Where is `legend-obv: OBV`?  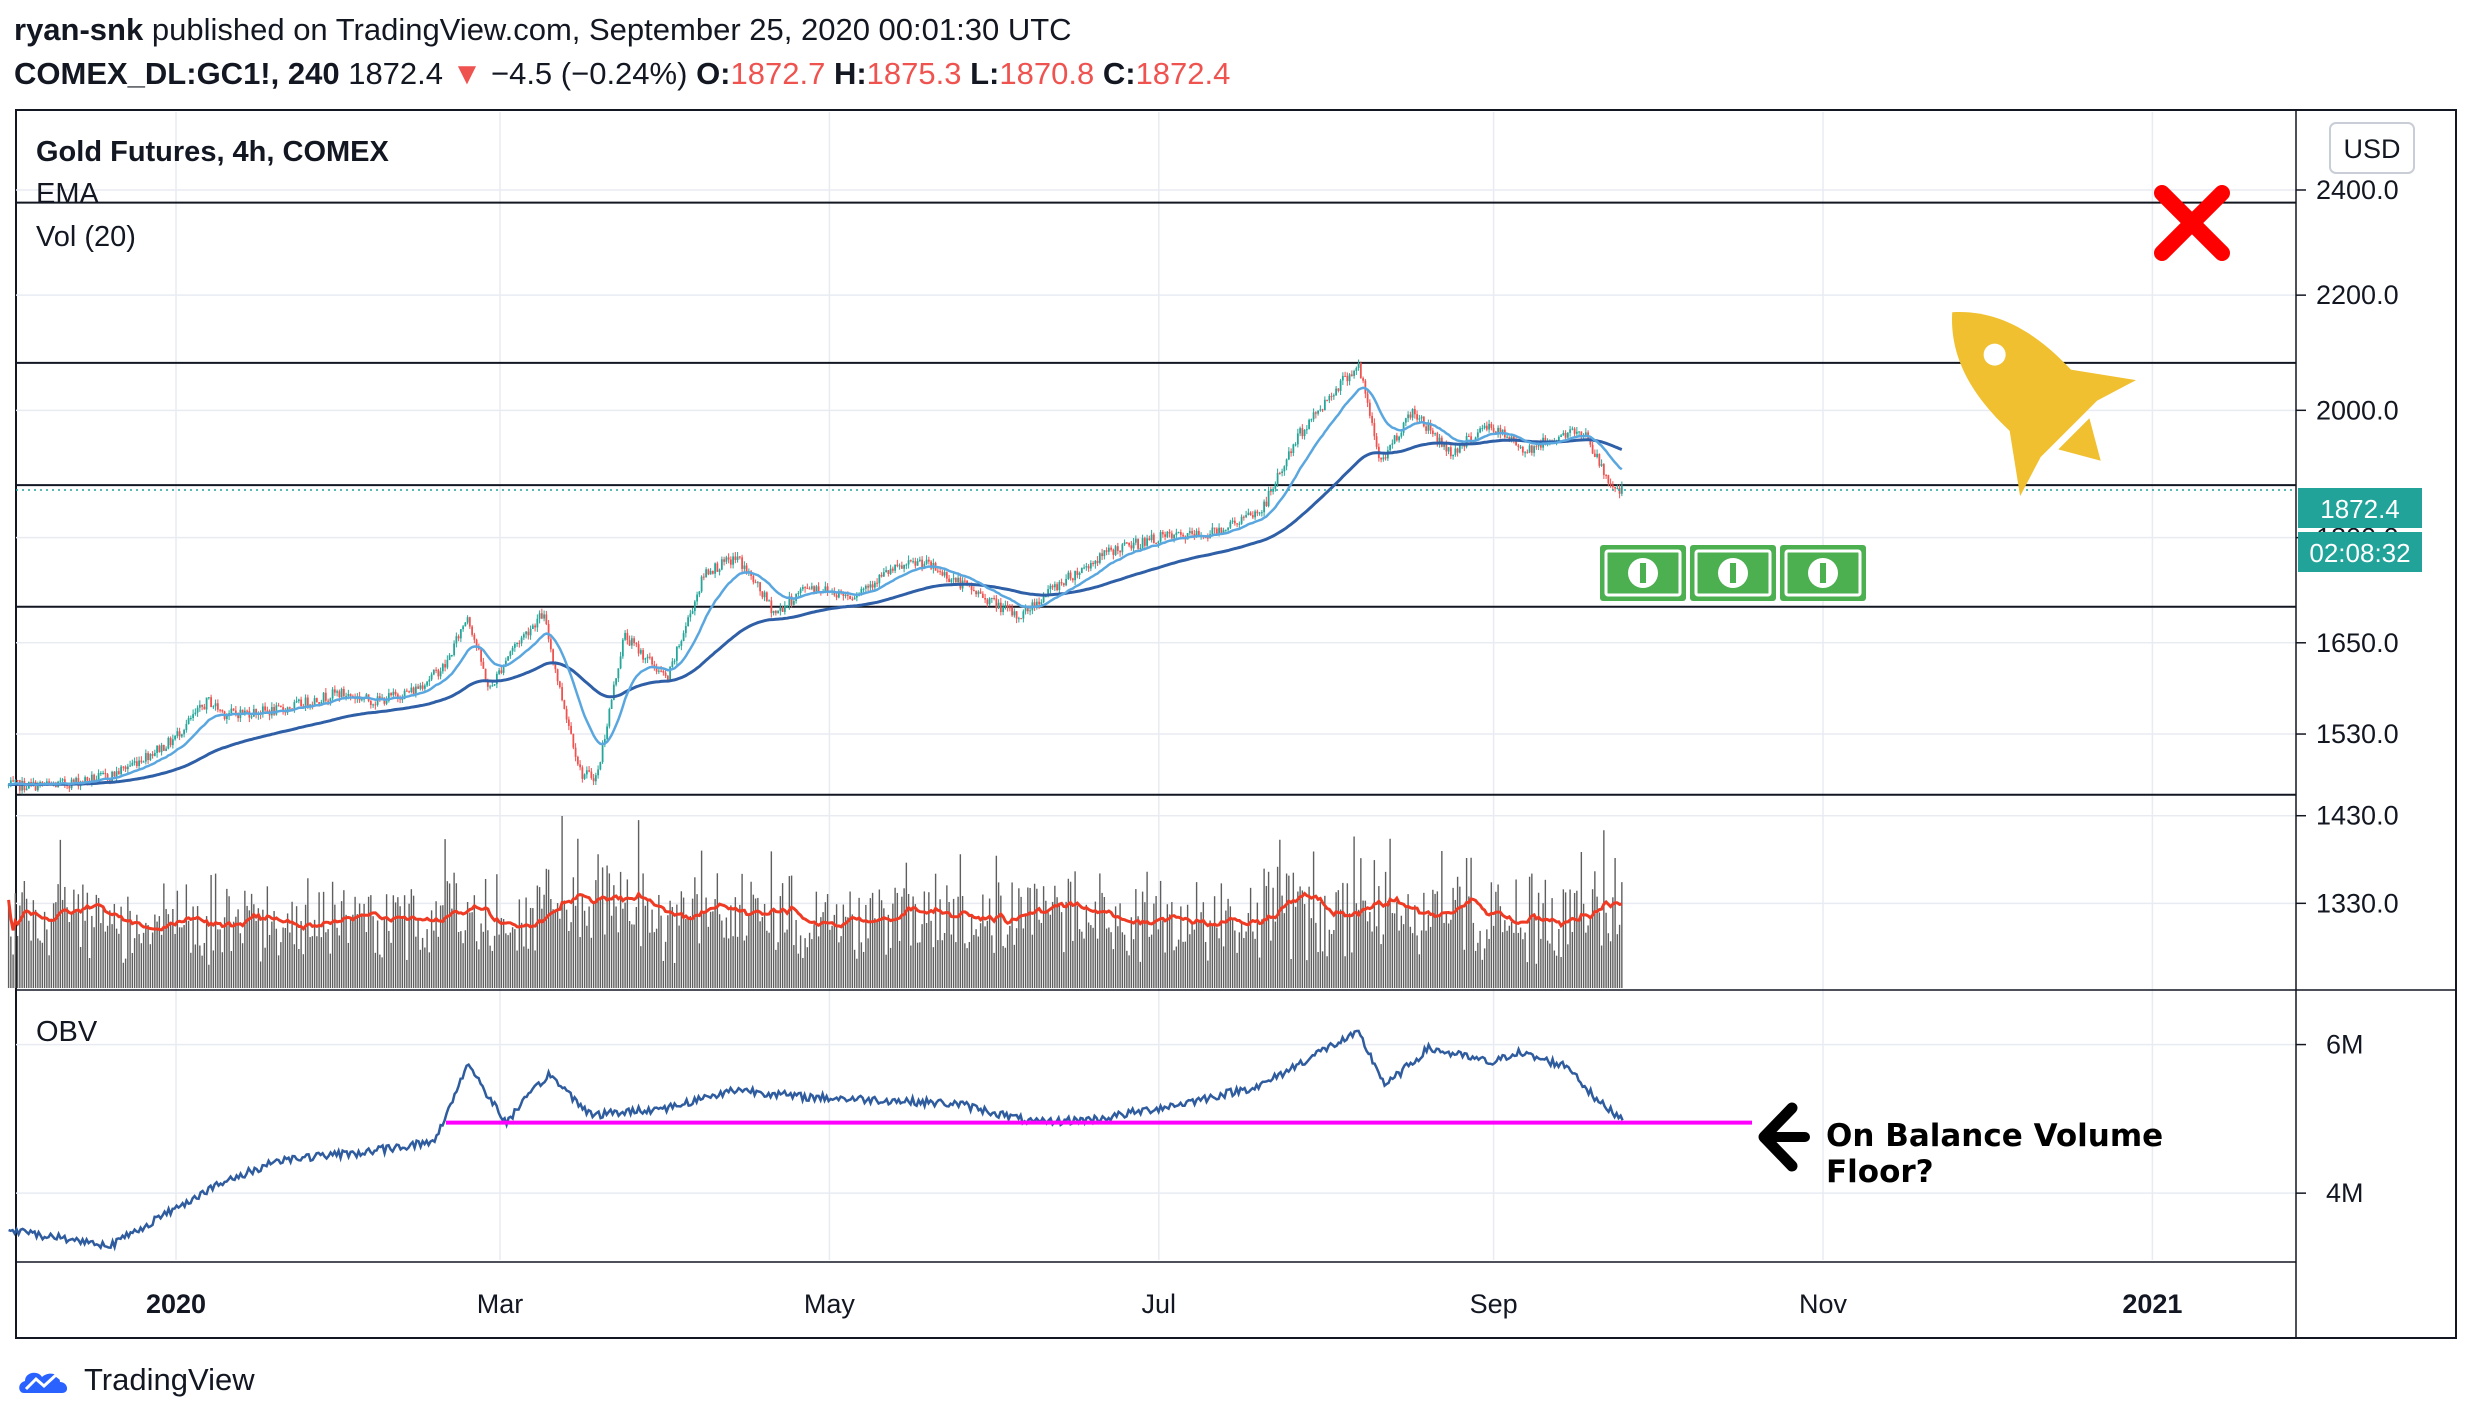 legend-obv: OBV is located at coordinates (67, 1032).